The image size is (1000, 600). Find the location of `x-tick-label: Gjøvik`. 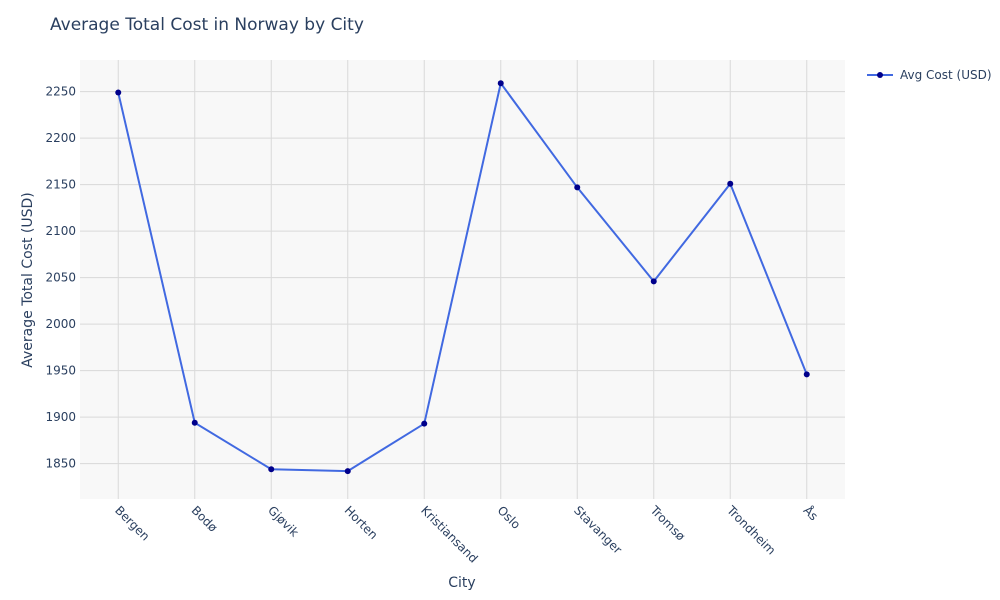

x-tick-label: Gjøvik is located at coordinates (283, 521).